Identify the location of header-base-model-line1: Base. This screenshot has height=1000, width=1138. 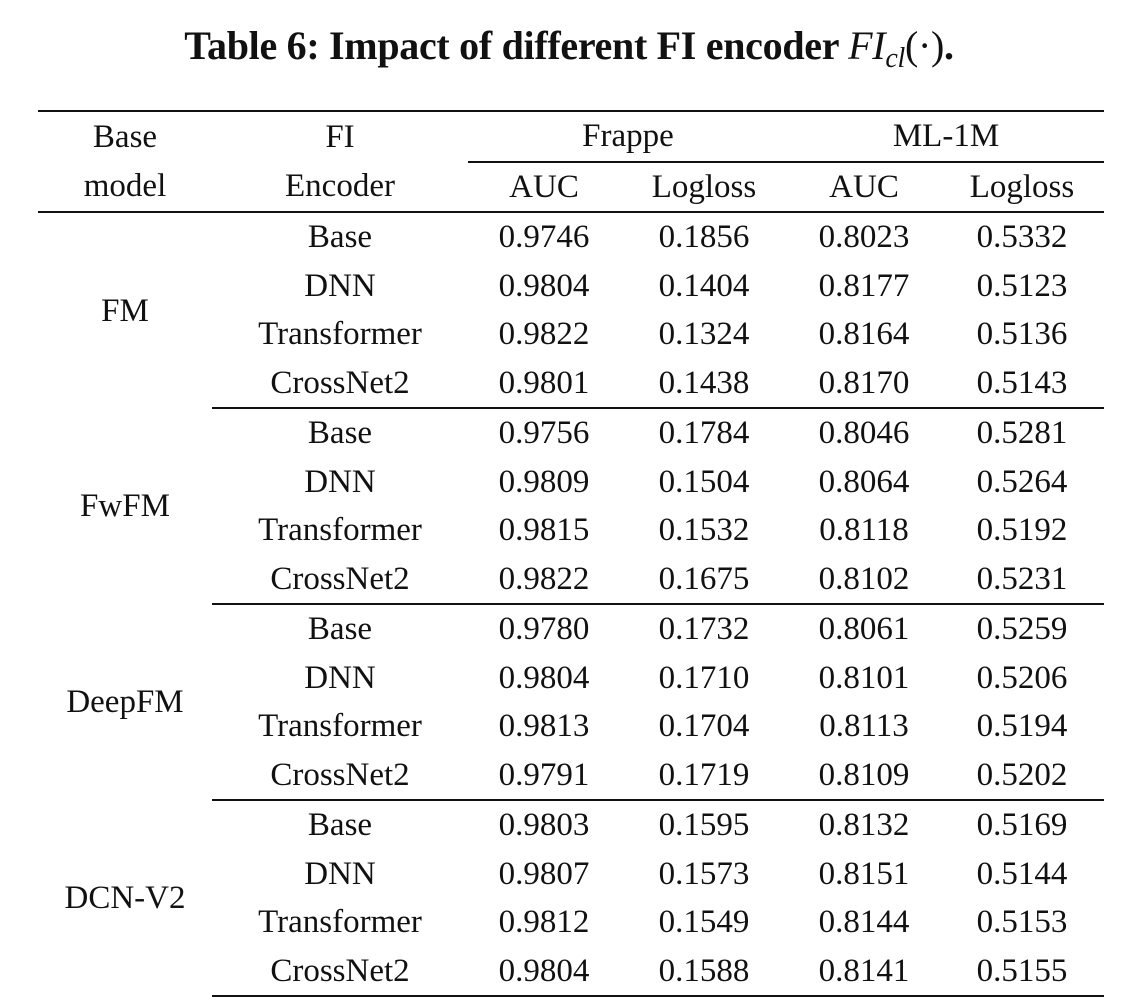
(125, 136).